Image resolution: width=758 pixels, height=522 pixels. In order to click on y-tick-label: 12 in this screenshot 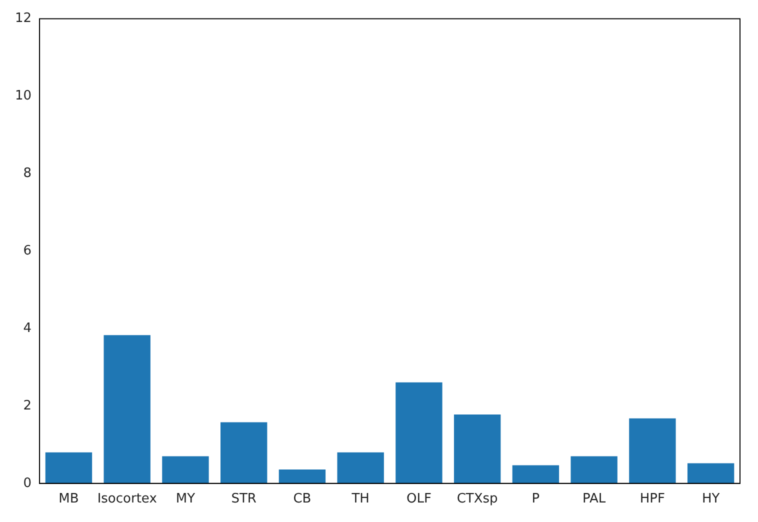, I will do `click(23, 18)`.